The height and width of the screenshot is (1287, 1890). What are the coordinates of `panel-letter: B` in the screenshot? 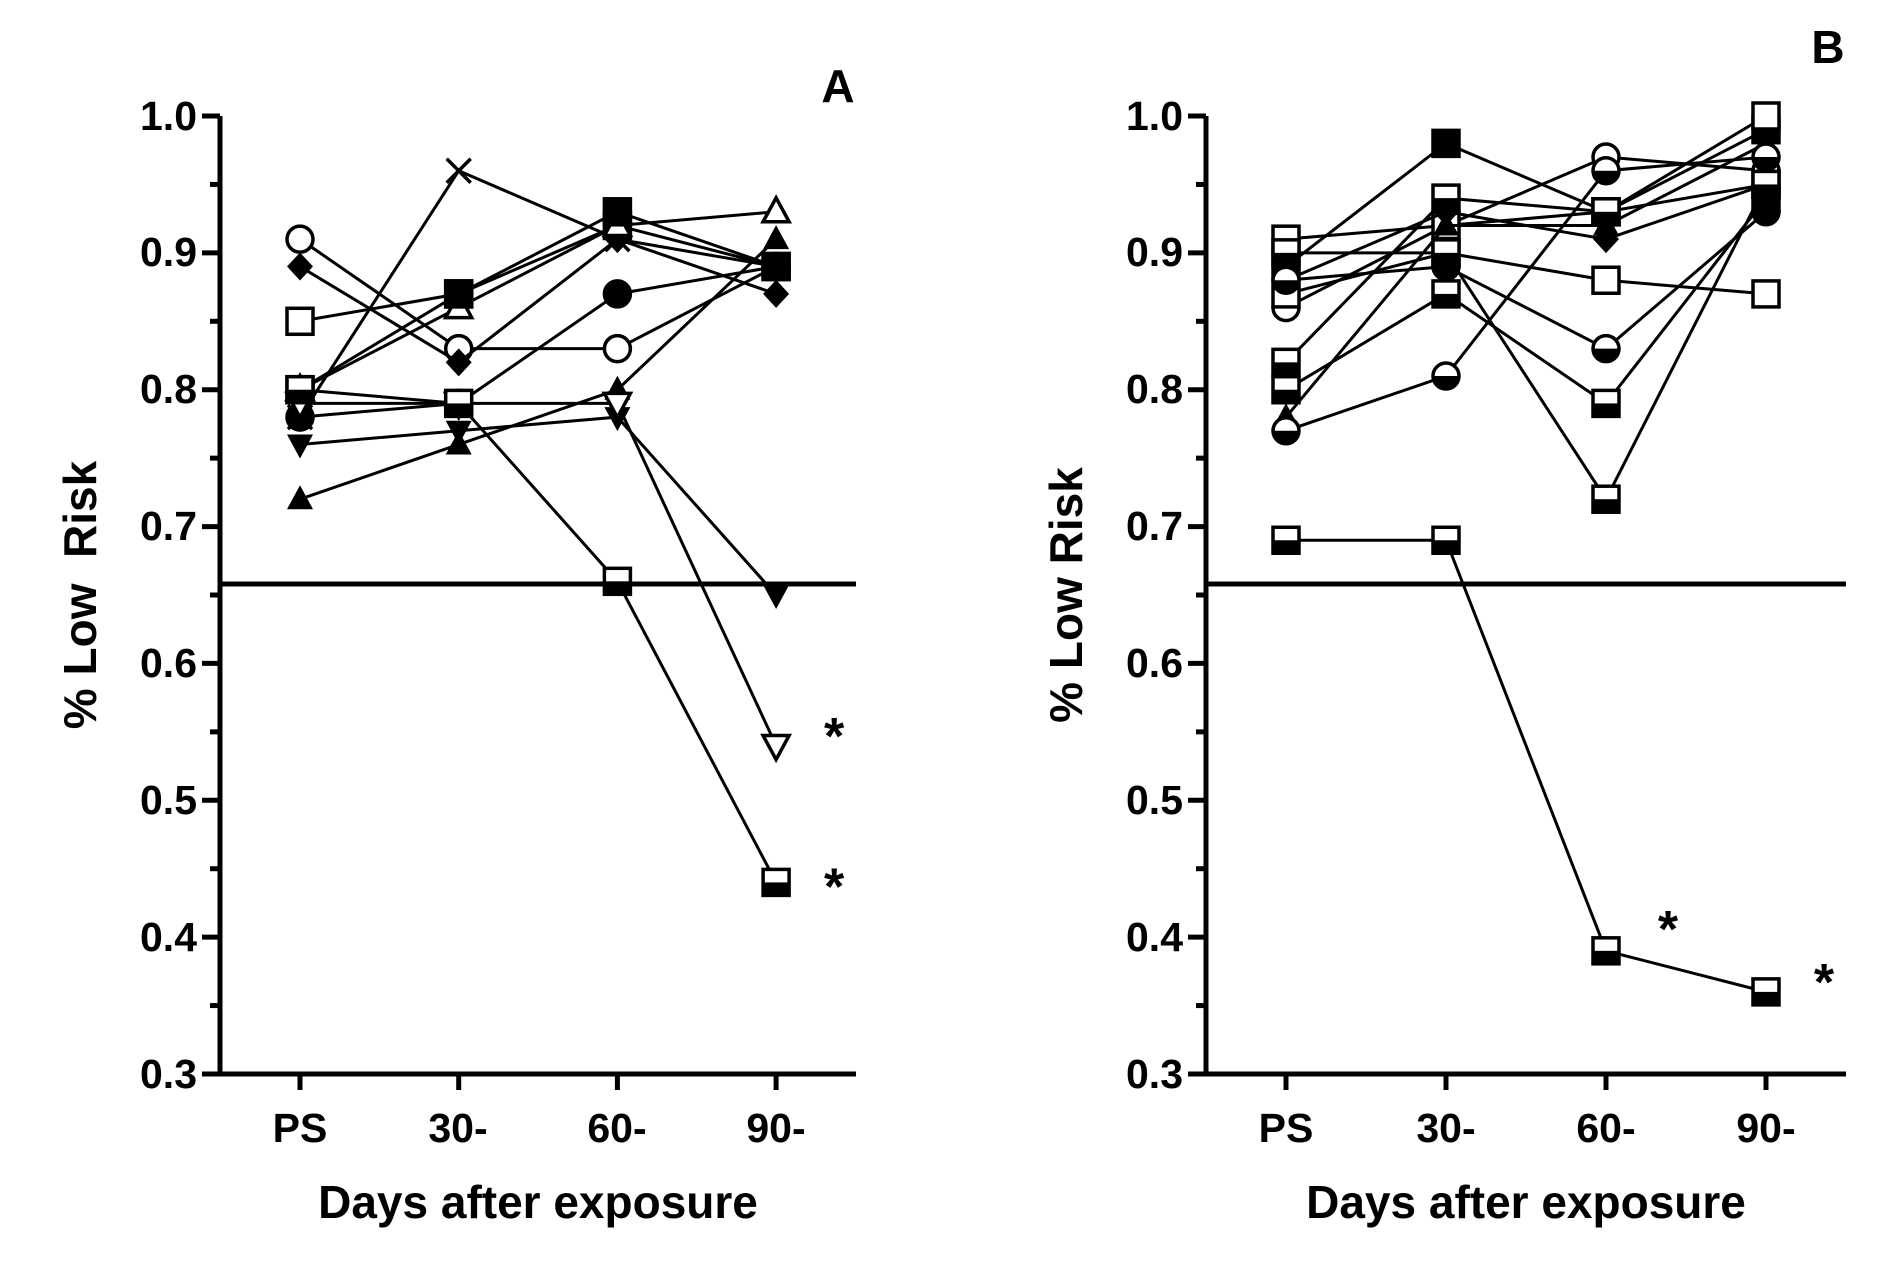 It's located at (1827, 47).